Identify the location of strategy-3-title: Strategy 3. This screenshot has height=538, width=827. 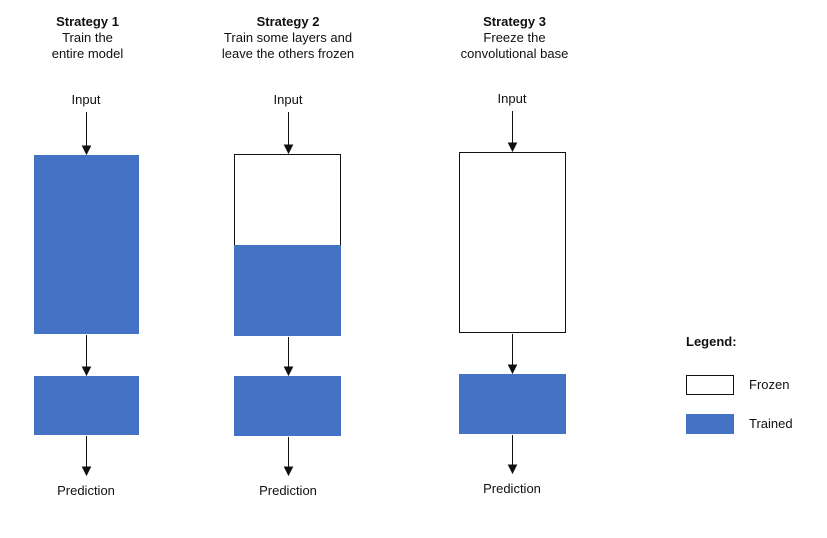
(514, 21).